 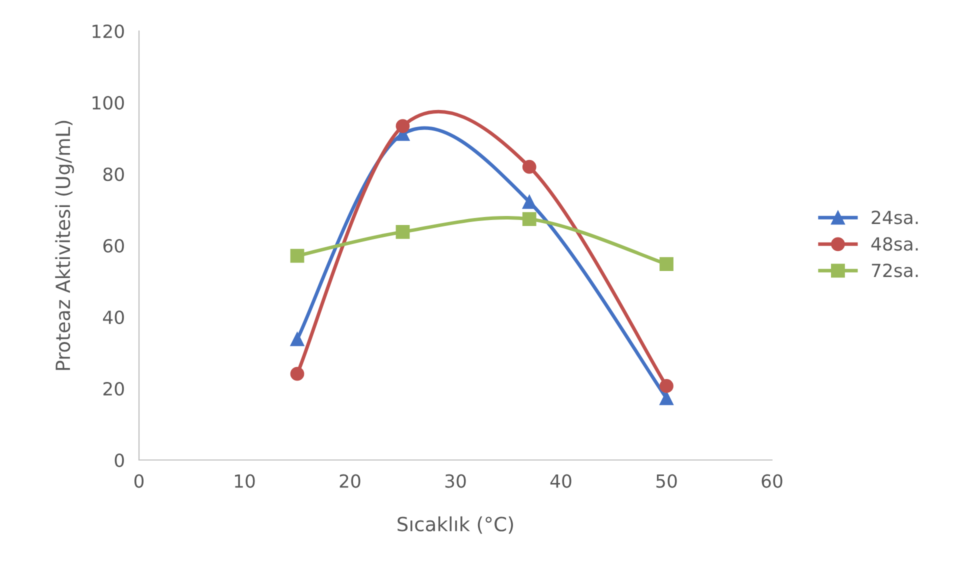 What do you see at coordinates (894, 244) in the screenshot?
I see `legend-label: 48sa.` at bounding box center [894, 244].